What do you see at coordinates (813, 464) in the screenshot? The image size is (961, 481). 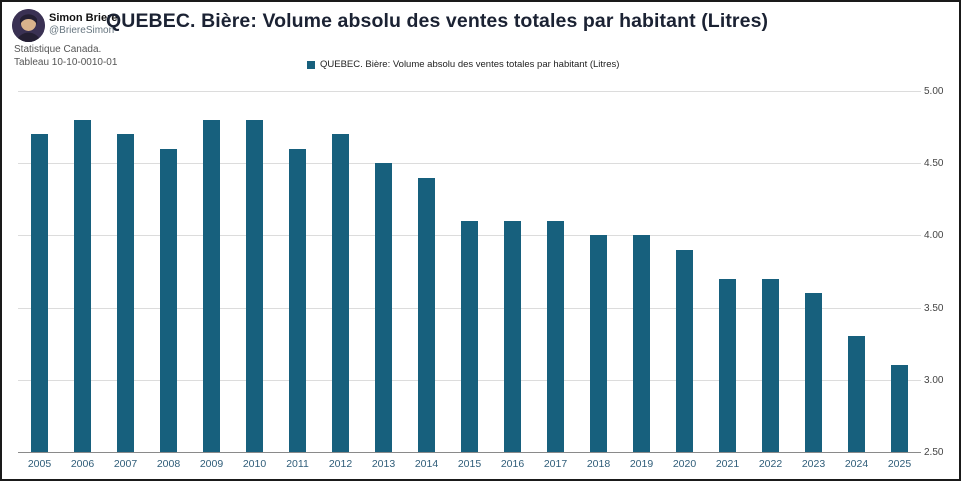 I see `x-tick-label: 2023` at bounding box center [813, 464].